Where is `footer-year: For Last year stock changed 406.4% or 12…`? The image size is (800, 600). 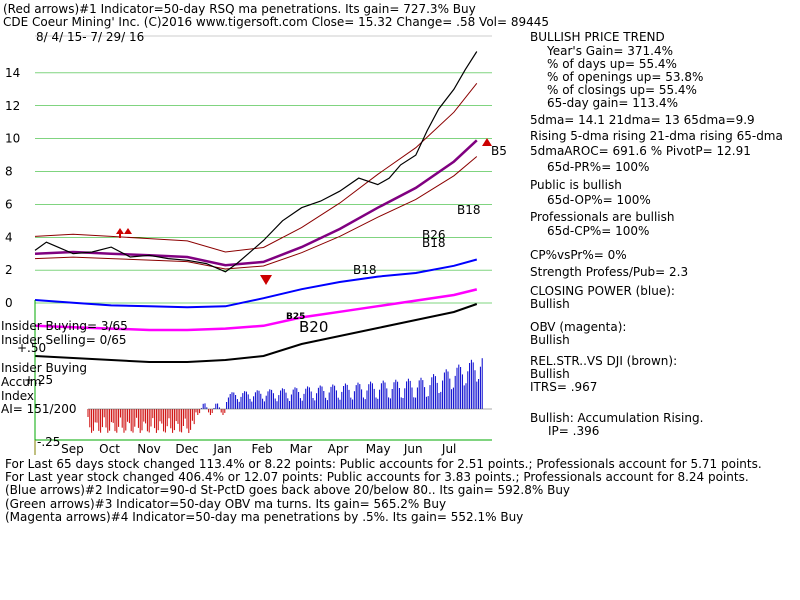
footer-year: For Last year stock changed 406.4% or 12… is located at coordinates (377, 477).